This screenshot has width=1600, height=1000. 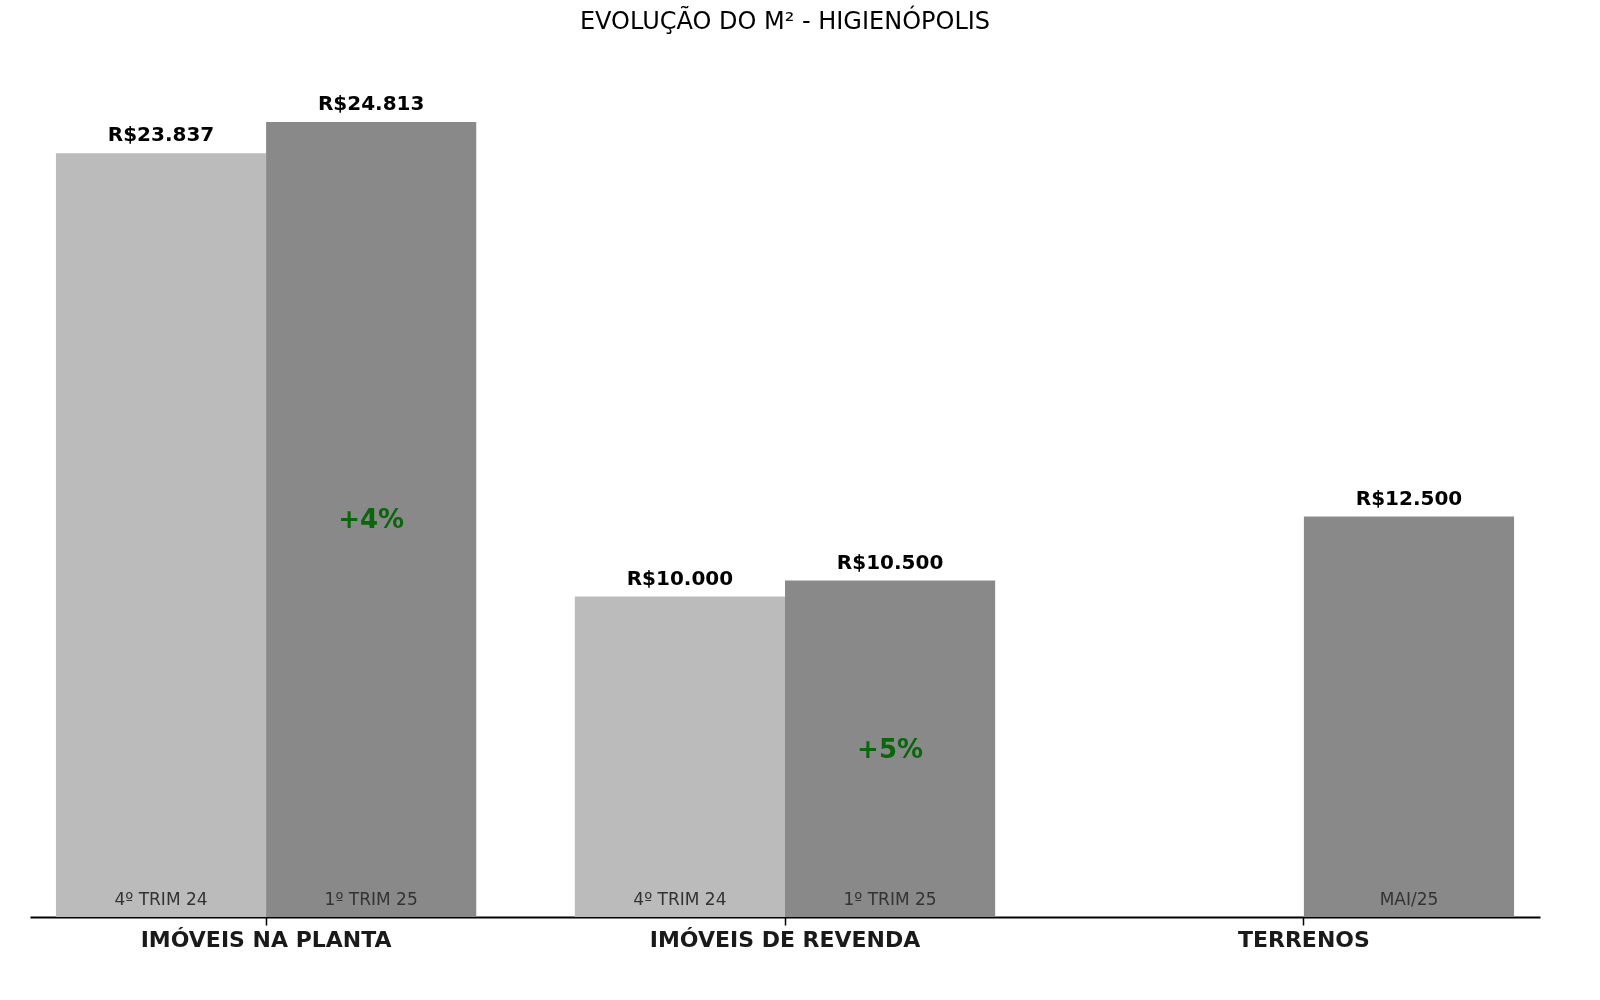 I want to click on annotation: +5%, so click(x=890, y=749).